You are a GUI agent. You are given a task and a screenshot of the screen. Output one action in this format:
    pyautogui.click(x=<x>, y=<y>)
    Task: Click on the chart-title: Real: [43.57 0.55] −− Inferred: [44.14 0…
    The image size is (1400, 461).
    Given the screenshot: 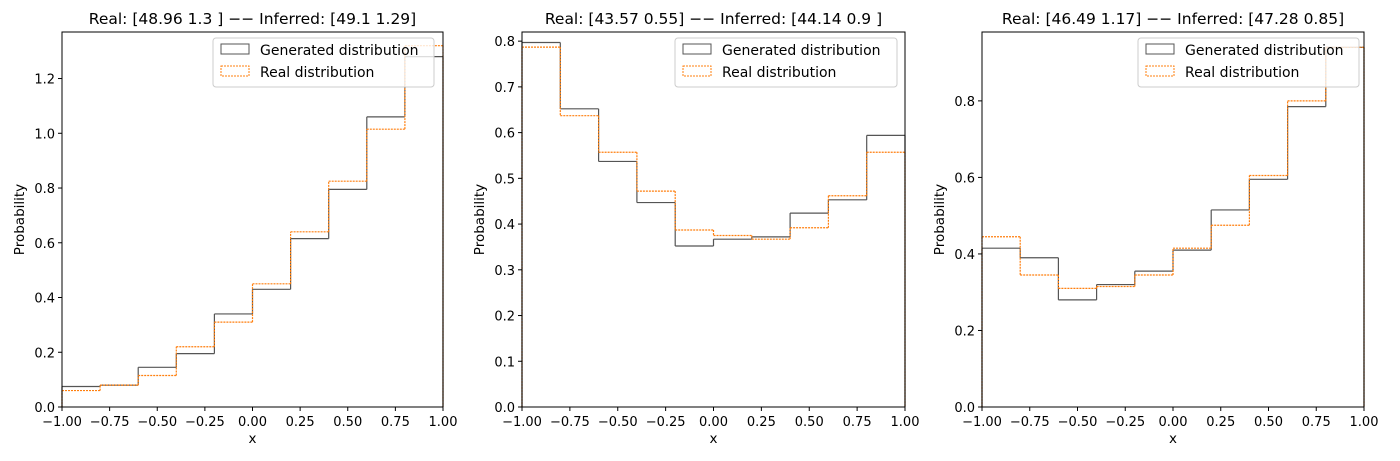 What is the action you would take?
    pyautogui.click(x=713, y=19)
    